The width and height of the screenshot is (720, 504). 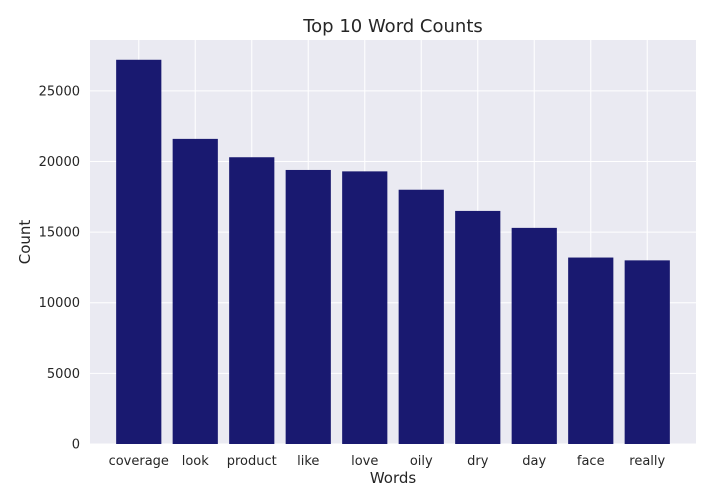 I want to click on y-tick-label: 20000, so click(x=59, y=162).